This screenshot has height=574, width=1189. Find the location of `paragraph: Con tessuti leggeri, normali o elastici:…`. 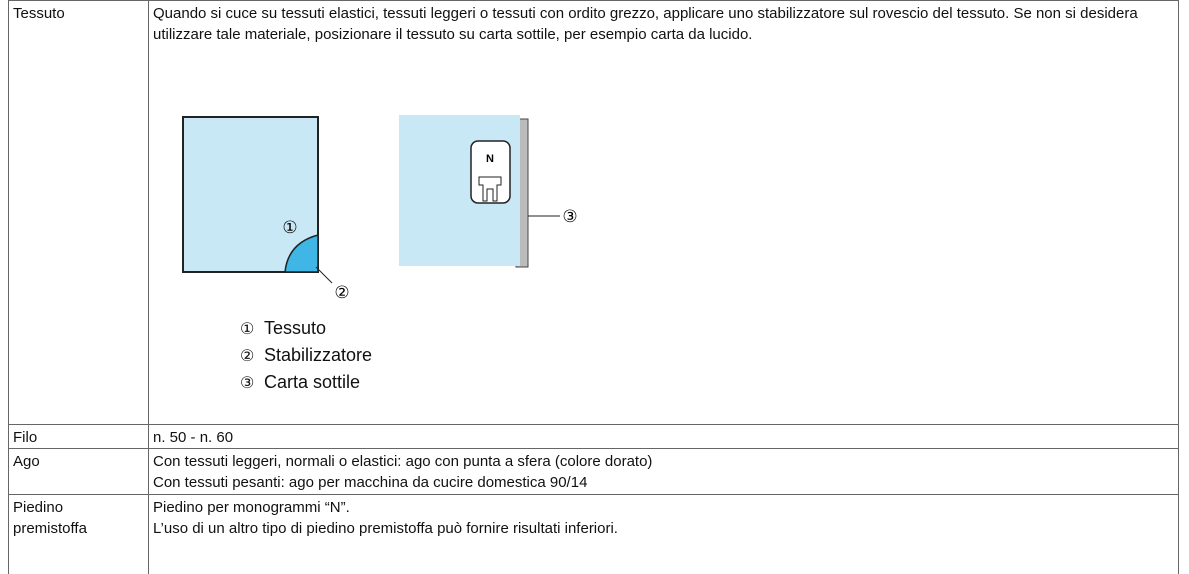

paragraph: Con tessuti leggeri, normali o elastici:… is located at coordinates (403, 461).